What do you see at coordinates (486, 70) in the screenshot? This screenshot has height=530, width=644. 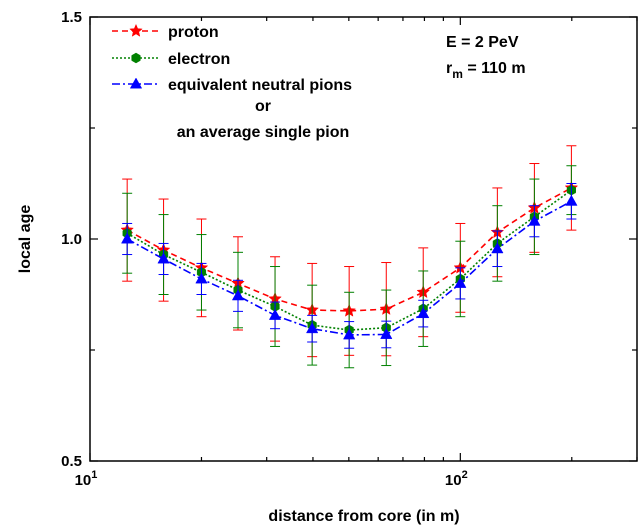 I see `annotation-rm: rm = 110 m` at bounding box center [486, 70].